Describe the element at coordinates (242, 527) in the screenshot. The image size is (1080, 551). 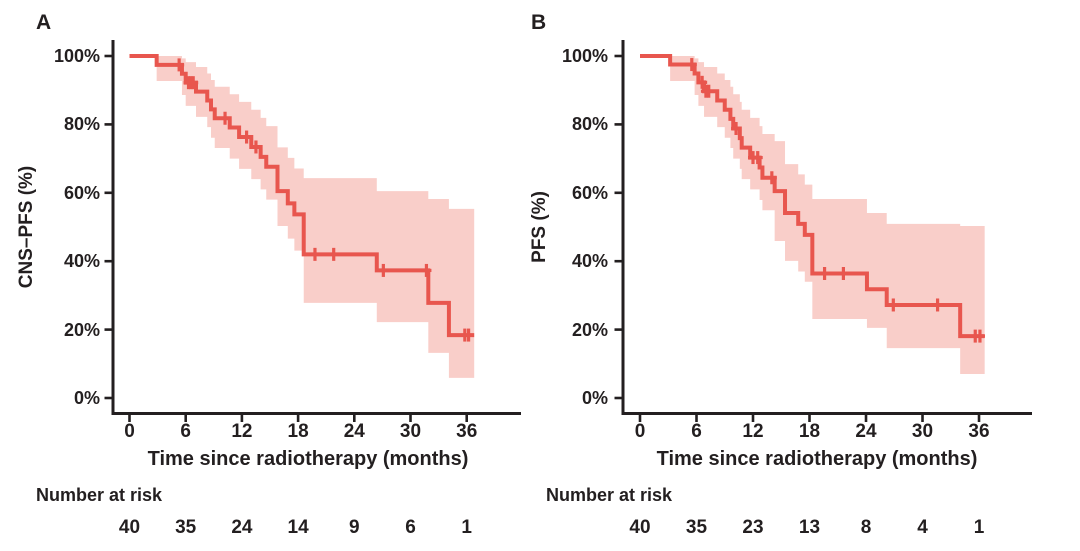
I see `panel-a-risk-count: 24` at that location.